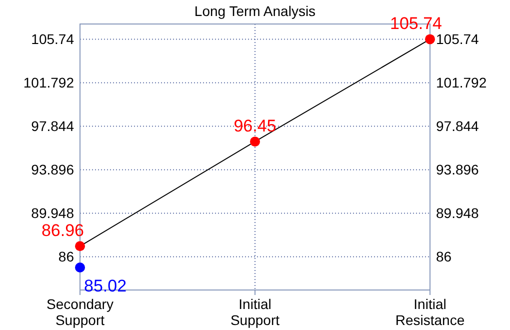 The image size is (510, 330). Describe the element at coordinates (66, 256) in the screenshot. I see `y-tick-label: 86` at that location.